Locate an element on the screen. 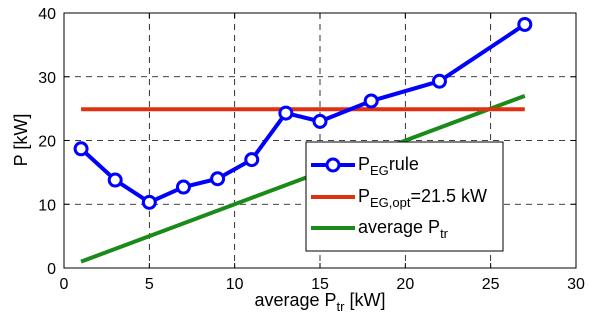 Image resolution: width=589 pixels, height=322 pixels. x-tick-label: 25 is located at coordinates (491, 284).